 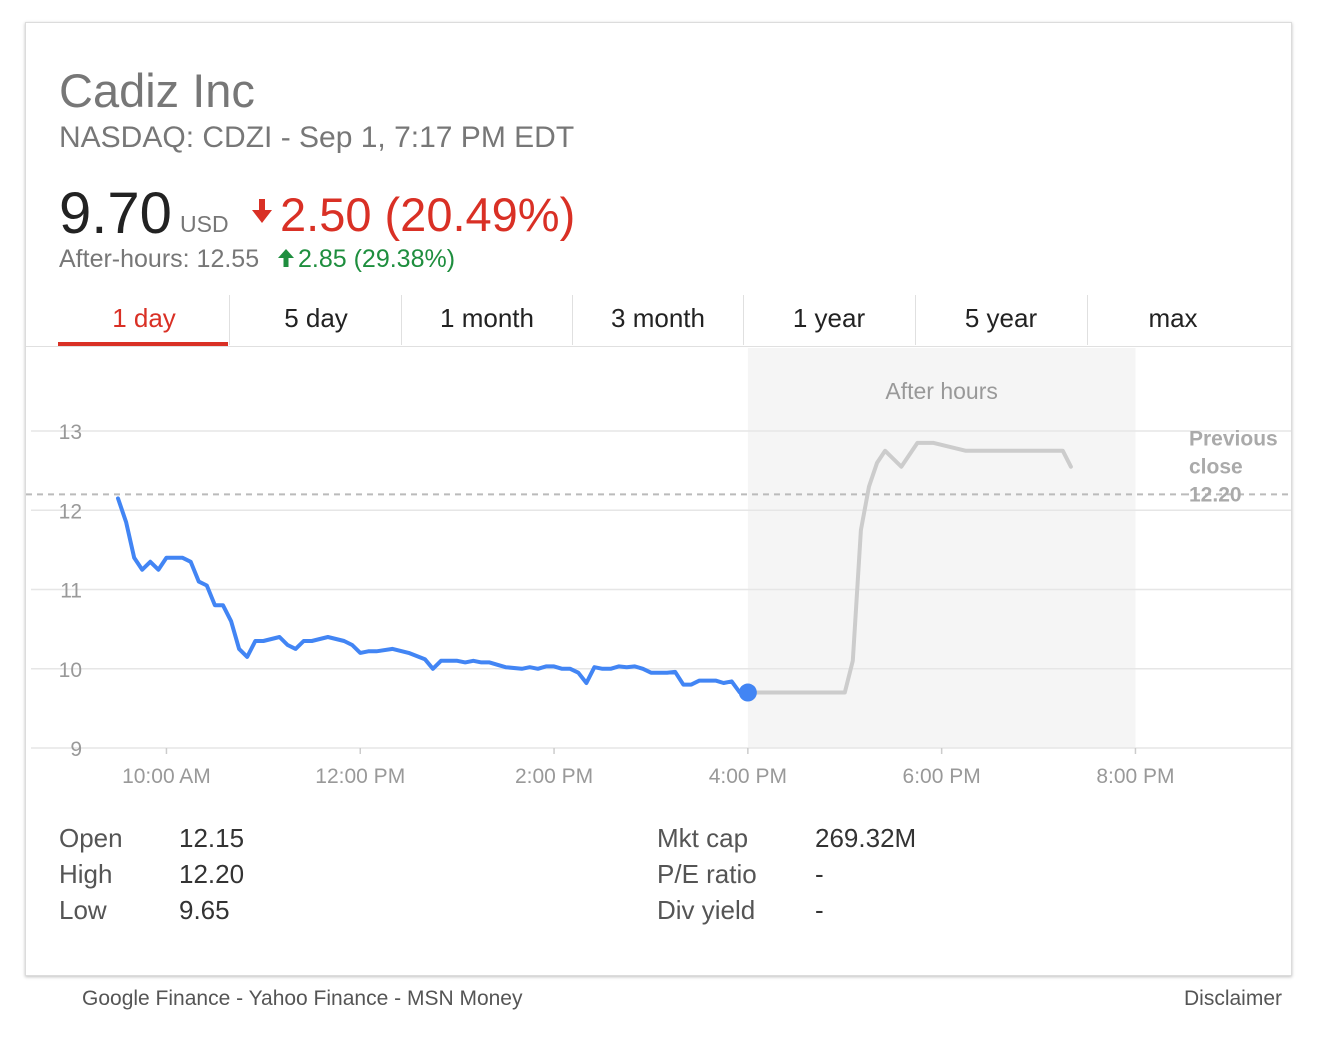 I want to click on link-google-finance: Google Finance, so click(x=156, y=998).